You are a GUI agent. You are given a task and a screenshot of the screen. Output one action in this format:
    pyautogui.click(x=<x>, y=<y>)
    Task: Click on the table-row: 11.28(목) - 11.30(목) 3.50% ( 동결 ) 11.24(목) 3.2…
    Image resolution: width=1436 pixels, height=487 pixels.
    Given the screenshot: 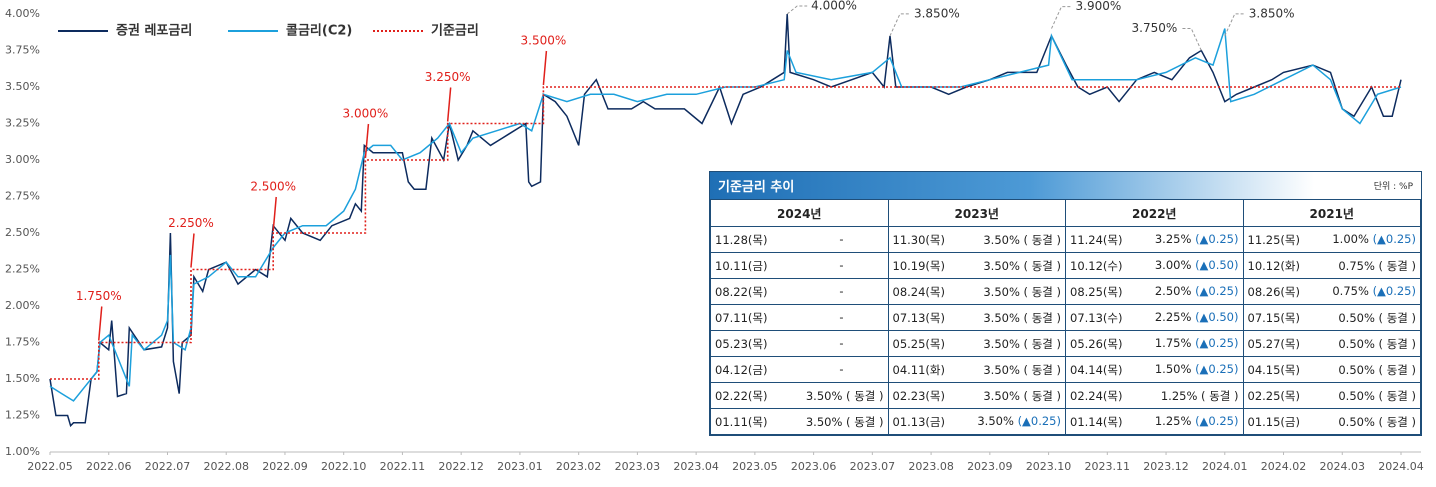 What is the action you would take?
    pyautogui.click(x=1065, y=239)
    